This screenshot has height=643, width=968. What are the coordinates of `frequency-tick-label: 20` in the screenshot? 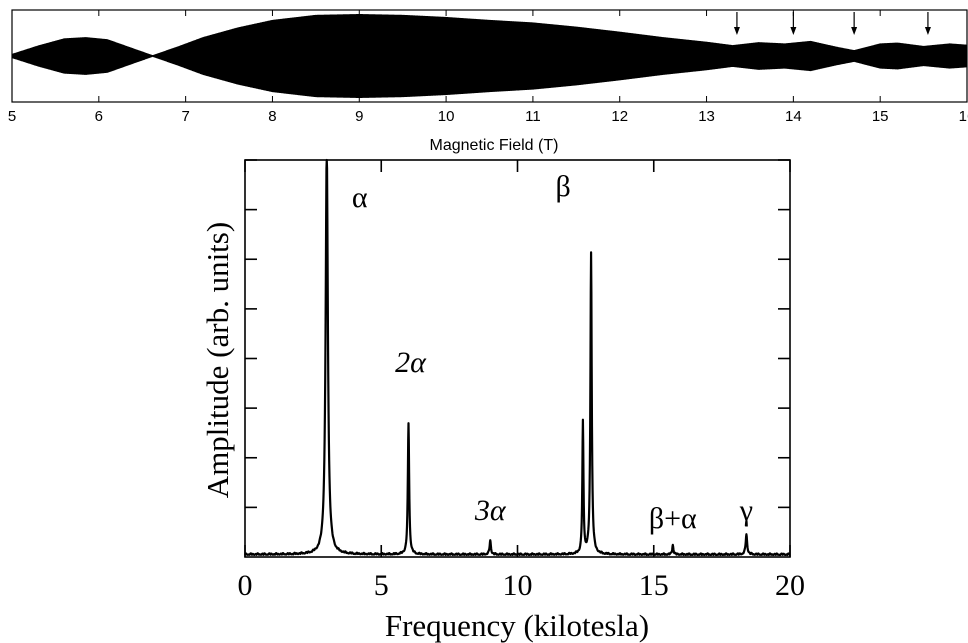 It's located at (790, 585).